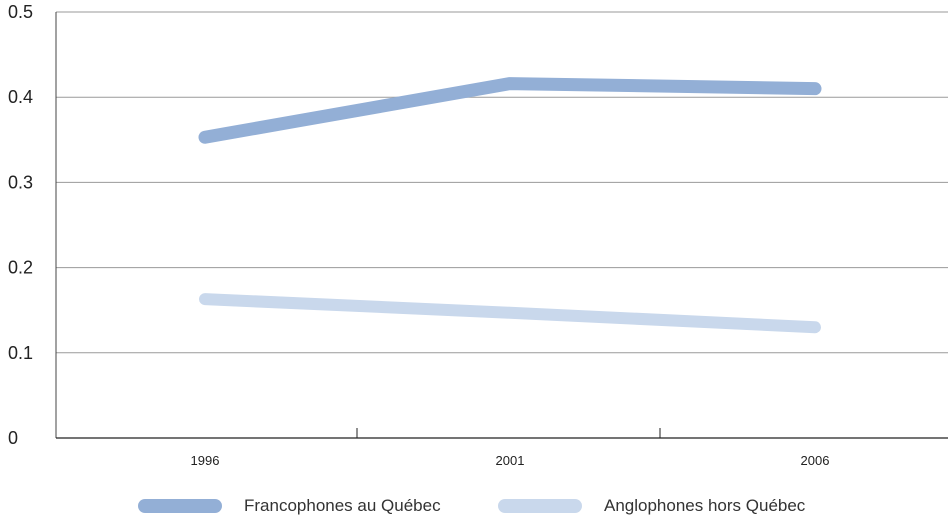  I want to click on legend-swatch-anglophones, so click(540, 506).